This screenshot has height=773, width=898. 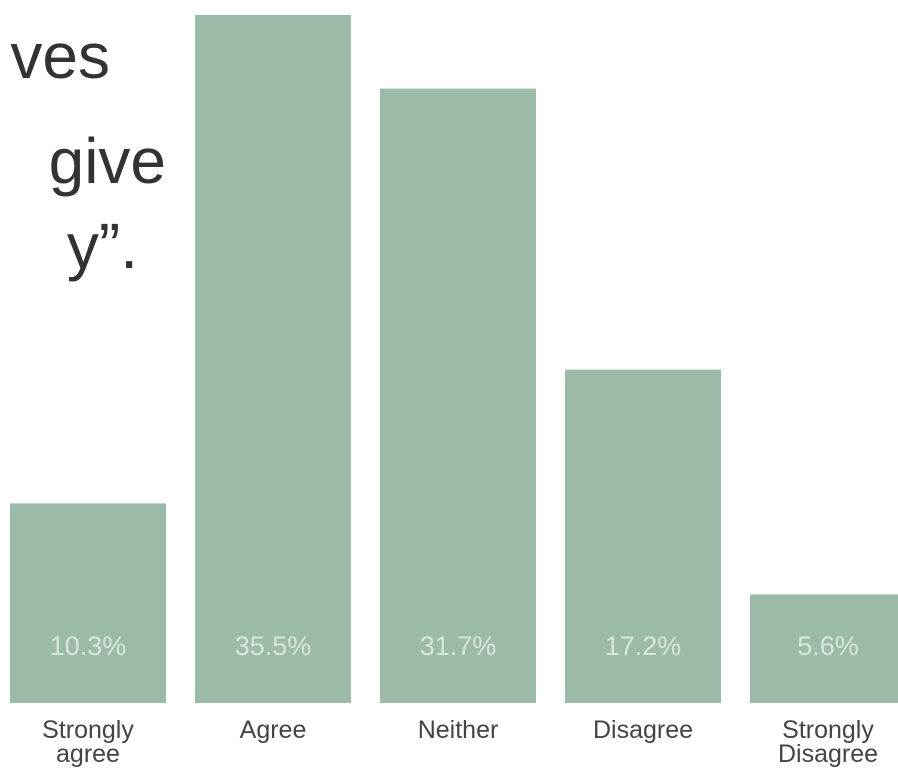 I want to click on category-label: Strongly Disagree, so click(x=828, y=742).